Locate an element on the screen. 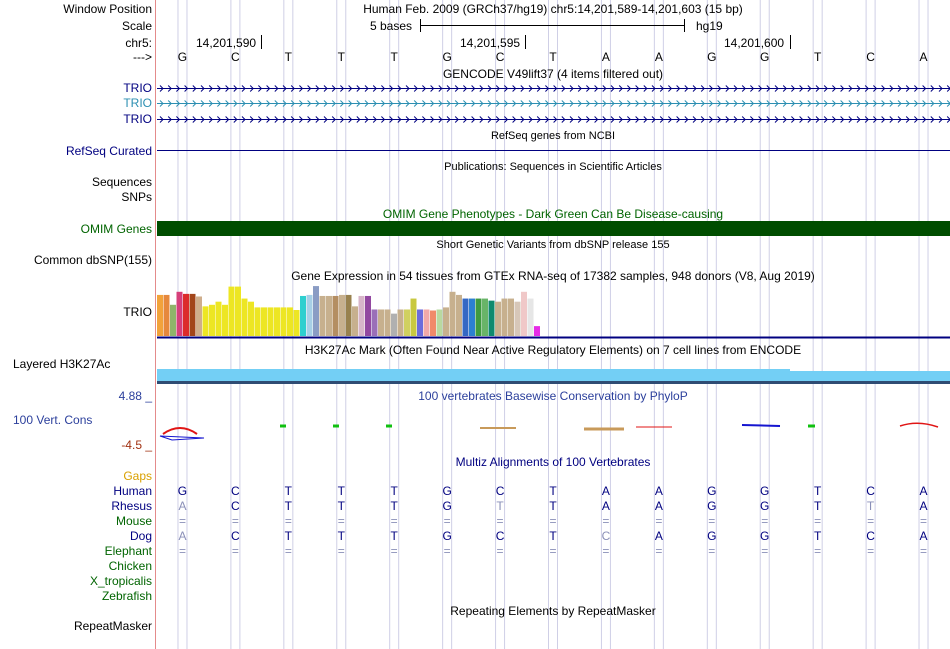 Image resolution: width=950 pixels, height=649 pixels. multiz-species-label: Dog is located at coordinates (140, 536).